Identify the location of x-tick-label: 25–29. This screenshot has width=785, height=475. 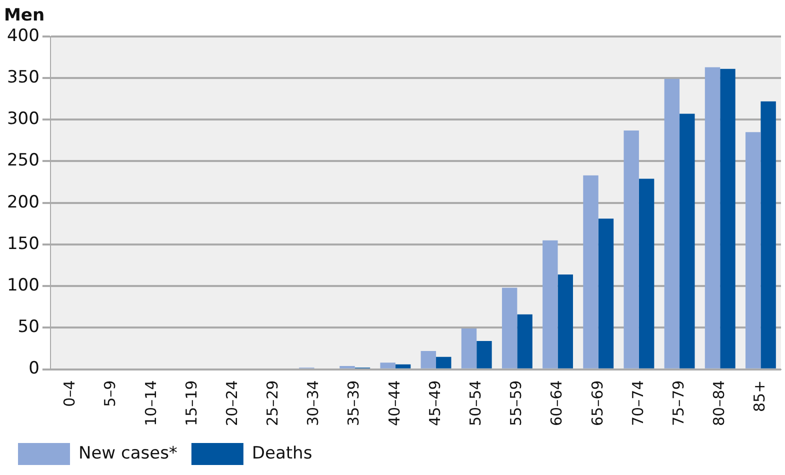
(273, 403).